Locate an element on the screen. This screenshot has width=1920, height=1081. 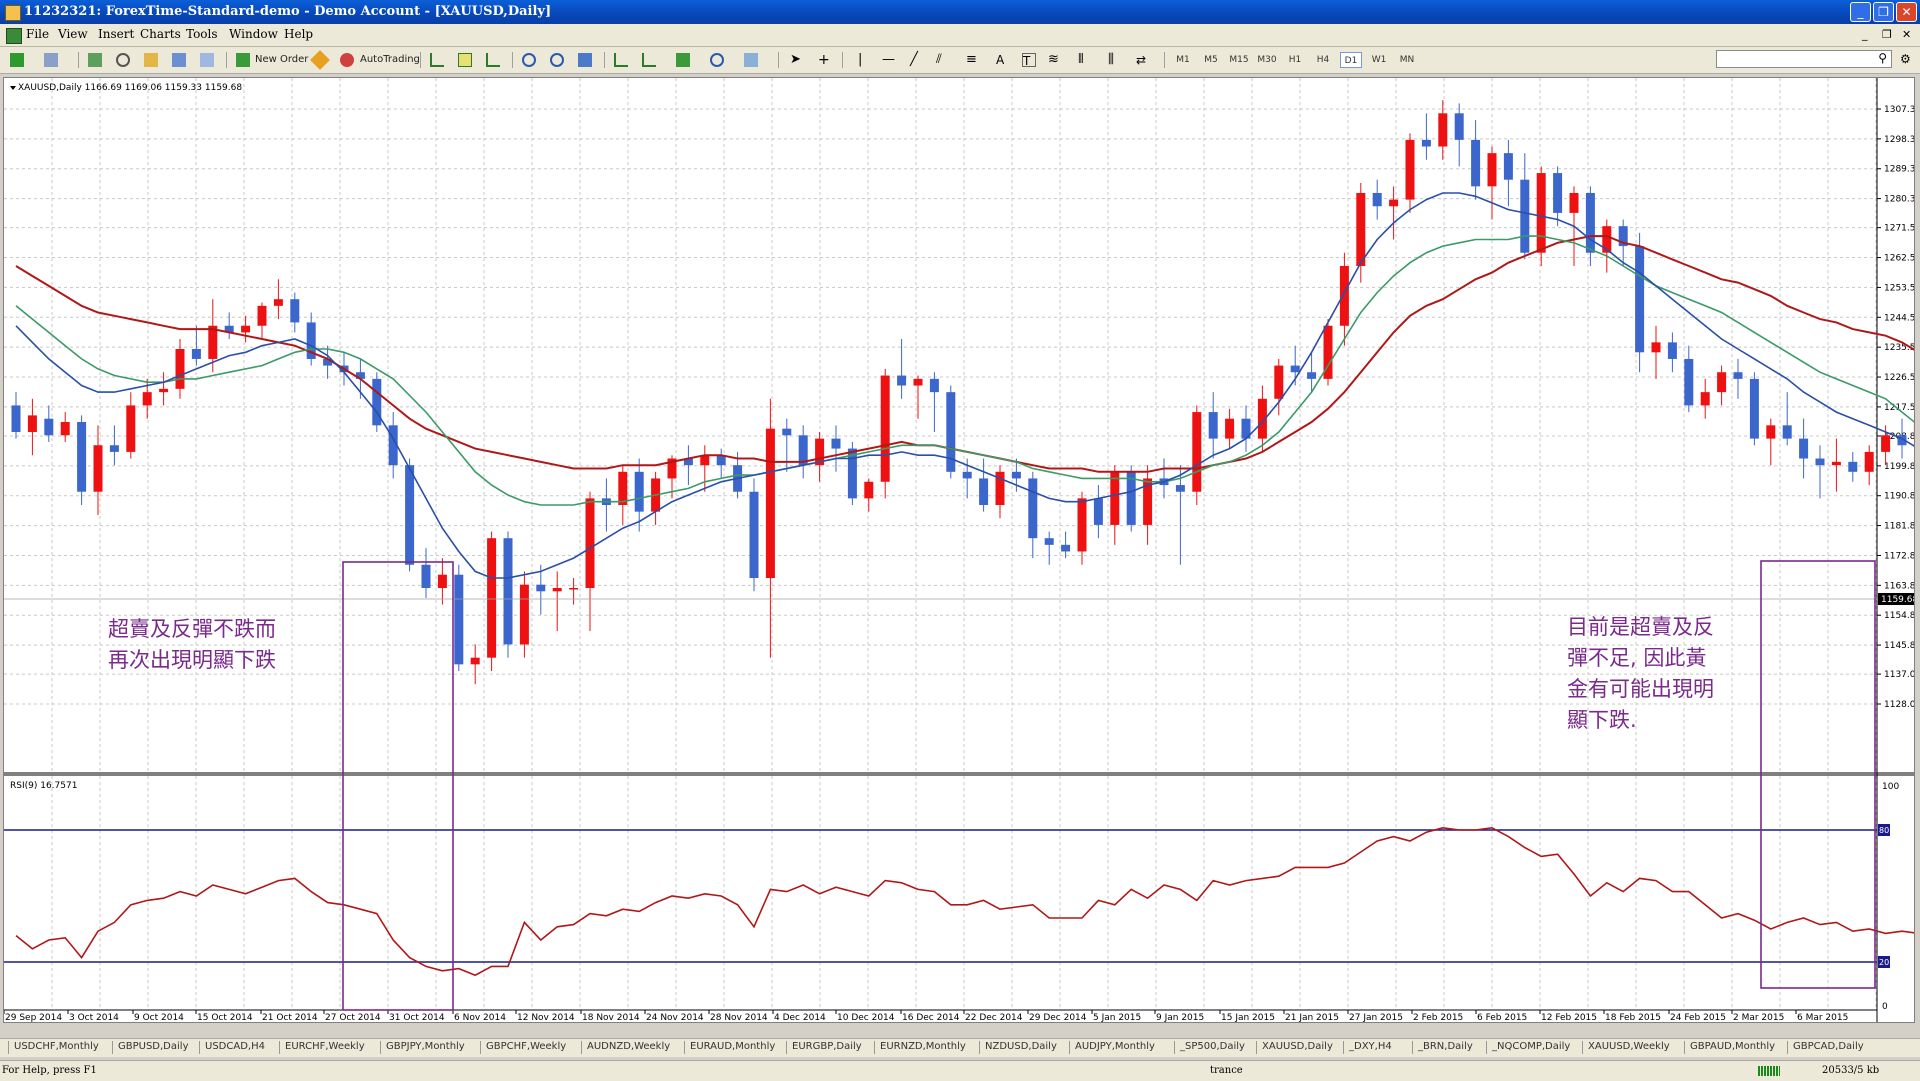
chart-tab: NZDUSD,Daily is located at coordinates (1021, 1046).